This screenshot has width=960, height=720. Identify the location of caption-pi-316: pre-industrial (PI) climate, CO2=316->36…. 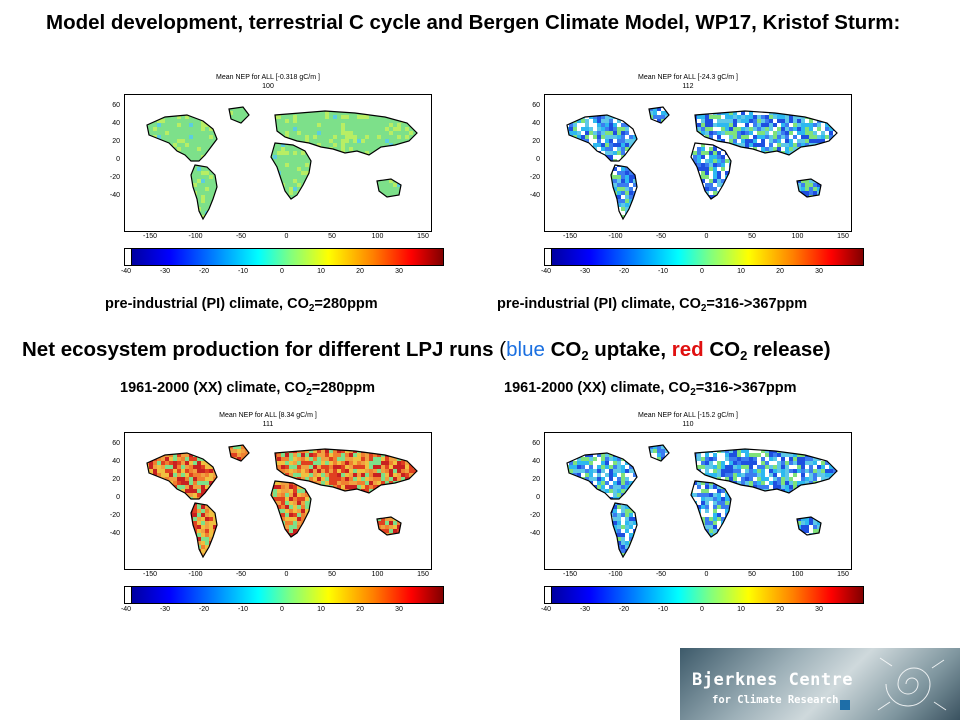
(652, 305).